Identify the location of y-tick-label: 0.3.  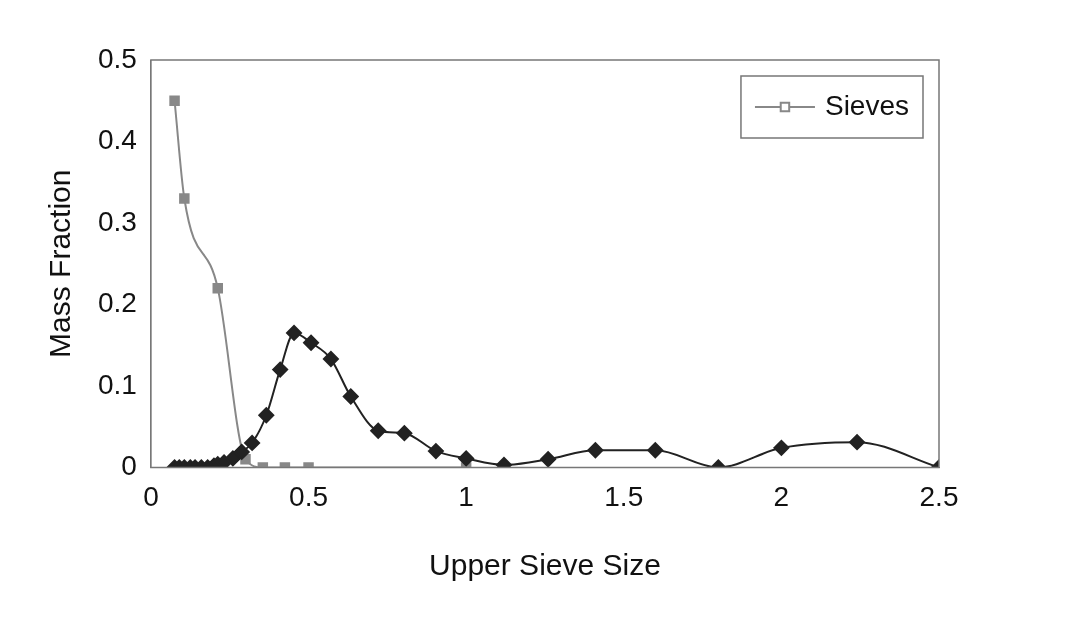
(117, 221).